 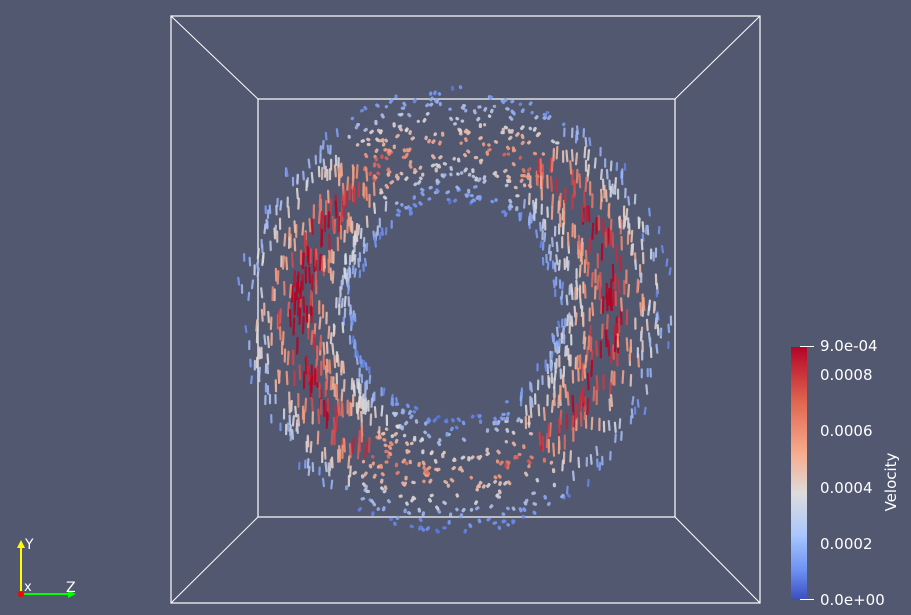 What do you see at coordinates (799, 473) in the screenshot?
I see `colorbar` at bounding box center [799, 473].